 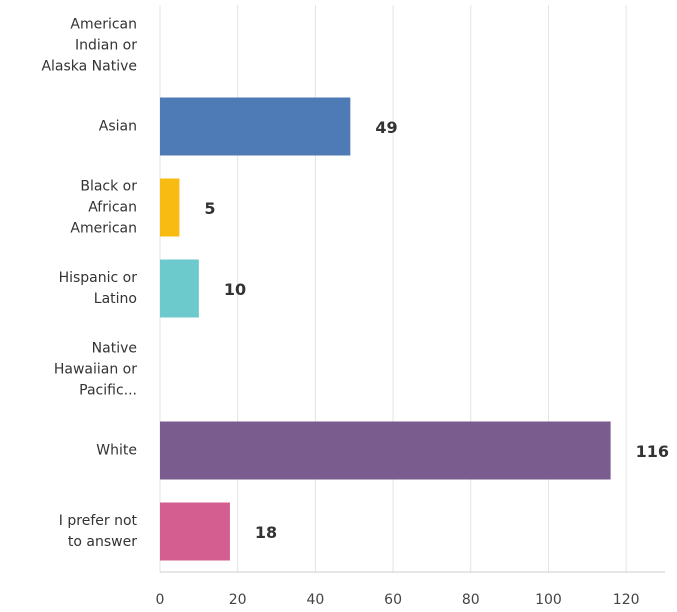 What do you see at coordinates (103, 207) in the screenshot?
I see `y-tick-label: Black or African American` at bounding box center [103, 207].